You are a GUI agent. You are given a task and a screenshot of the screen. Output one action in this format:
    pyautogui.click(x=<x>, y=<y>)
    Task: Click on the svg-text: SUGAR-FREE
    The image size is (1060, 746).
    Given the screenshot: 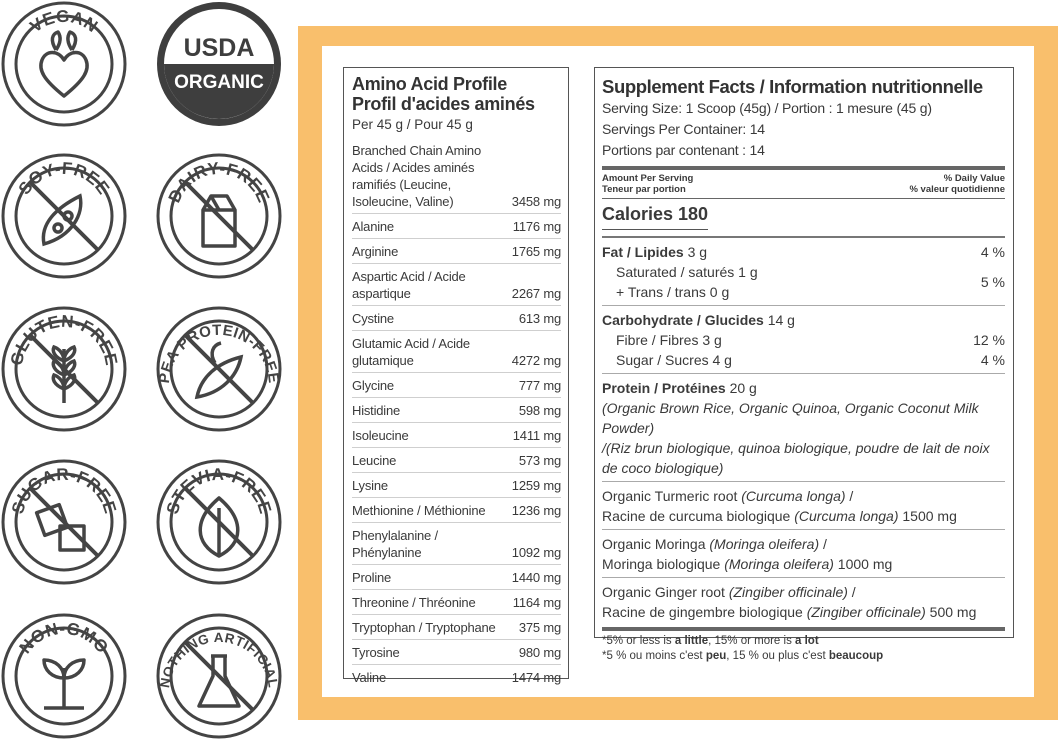 What is the action you would take?
    pyautogui.click(x=64, y=490)
    